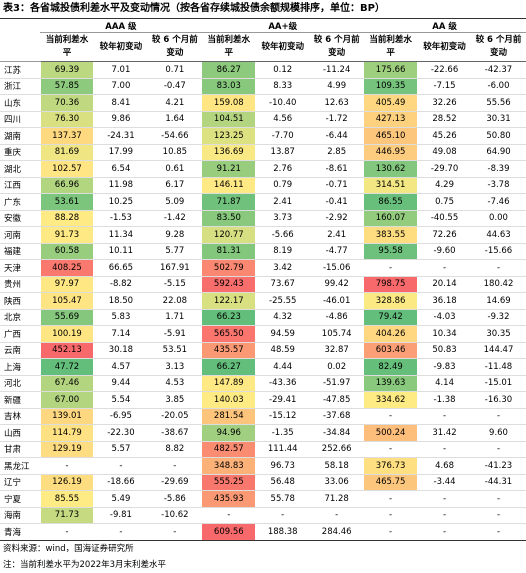 Image resolution: width=526 pixels, height=573 pixels. Describe the element at coordinates (68, 548) in the screenshot. I see `note: 资料来源：wind，国海证券研究所` at that location.